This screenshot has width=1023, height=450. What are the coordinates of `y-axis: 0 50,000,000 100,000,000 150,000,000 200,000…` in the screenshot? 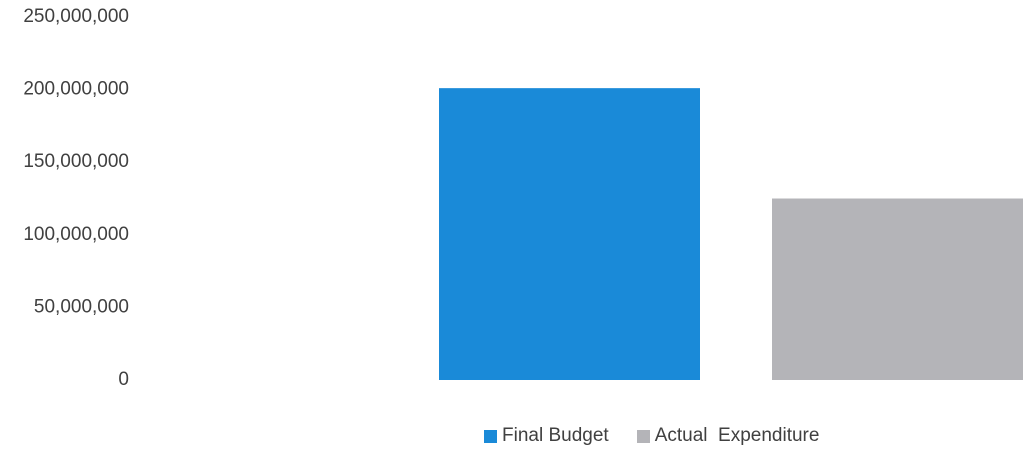 It's located at (76, 198).